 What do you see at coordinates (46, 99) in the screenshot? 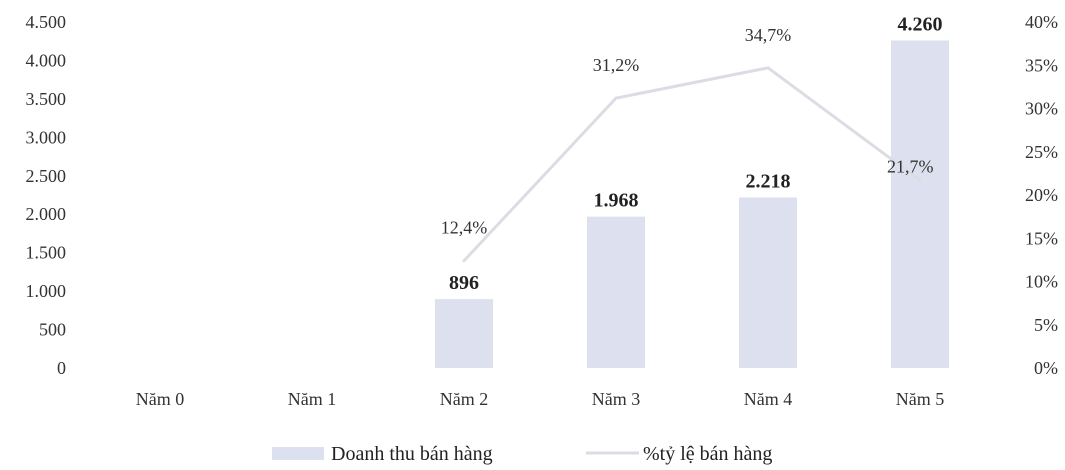
I see `left-tick-label: 3.500` at bounding box center [46, 99].